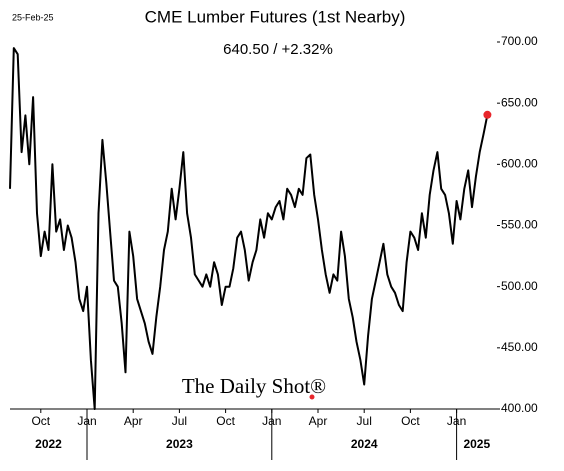  Describe the element at coordinates (519, 347) in the screenshot. I see `y-tick-label: 450.00` at that location.